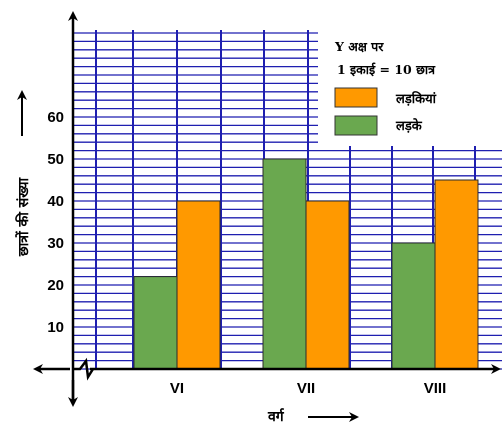 The width and height of the screenshot is (502, 432). I want to click on legend-swatch-girls, so click(356, 97).